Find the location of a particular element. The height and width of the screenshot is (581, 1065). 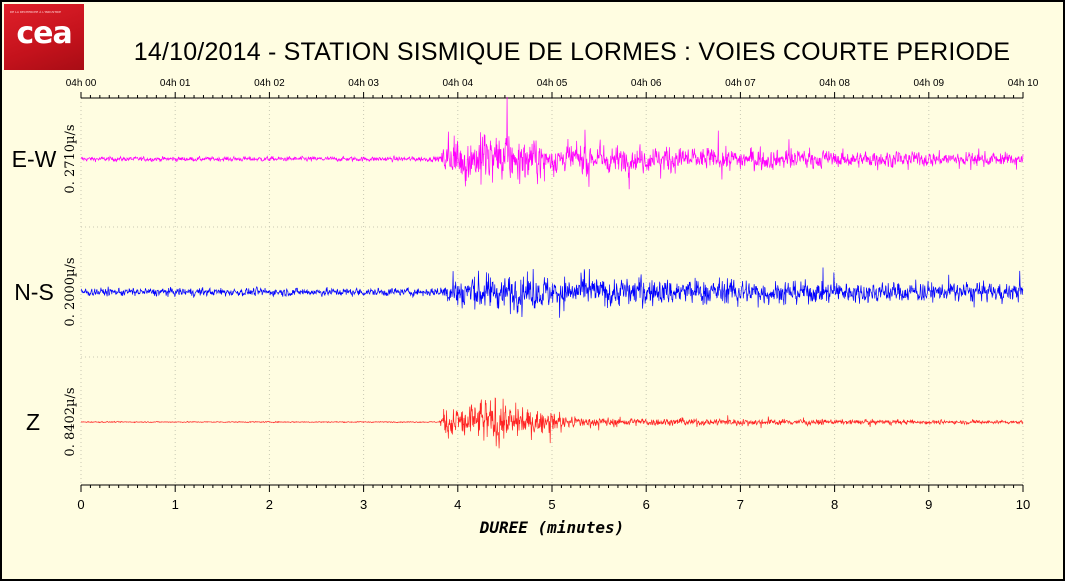

x-tick-label-5: 5 is located at coordinates (551, 504).